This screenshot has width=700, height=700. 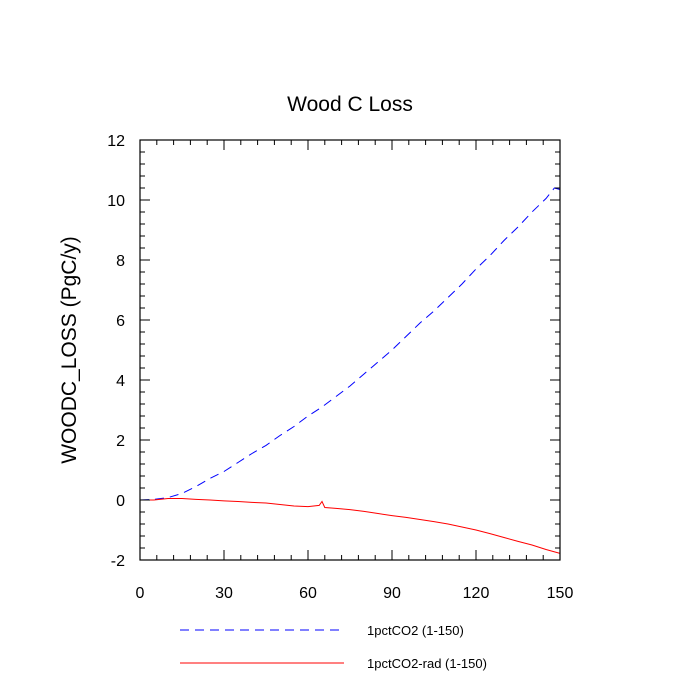 What do you see at coordinates (120, 321) in the screenshot?
I see `y-tick-label: 6` at bounding box center [120, 321].